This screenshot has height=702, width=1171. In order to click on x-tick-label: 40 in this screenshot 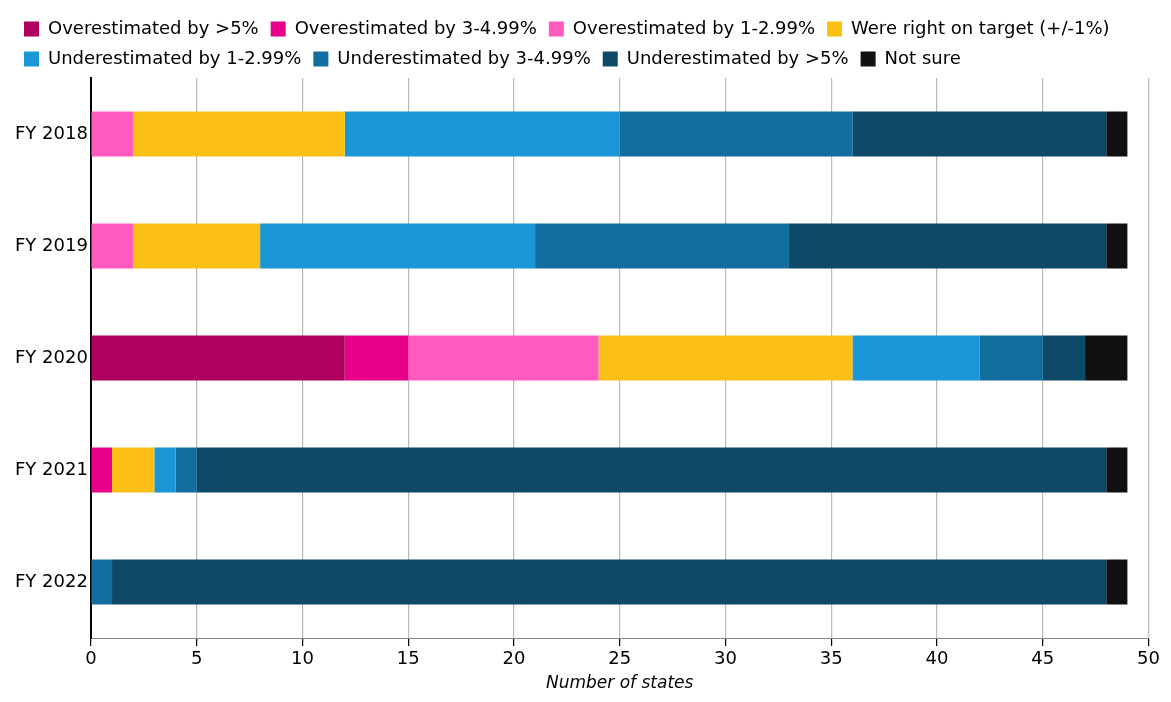, I will do `click(937, 658)`.